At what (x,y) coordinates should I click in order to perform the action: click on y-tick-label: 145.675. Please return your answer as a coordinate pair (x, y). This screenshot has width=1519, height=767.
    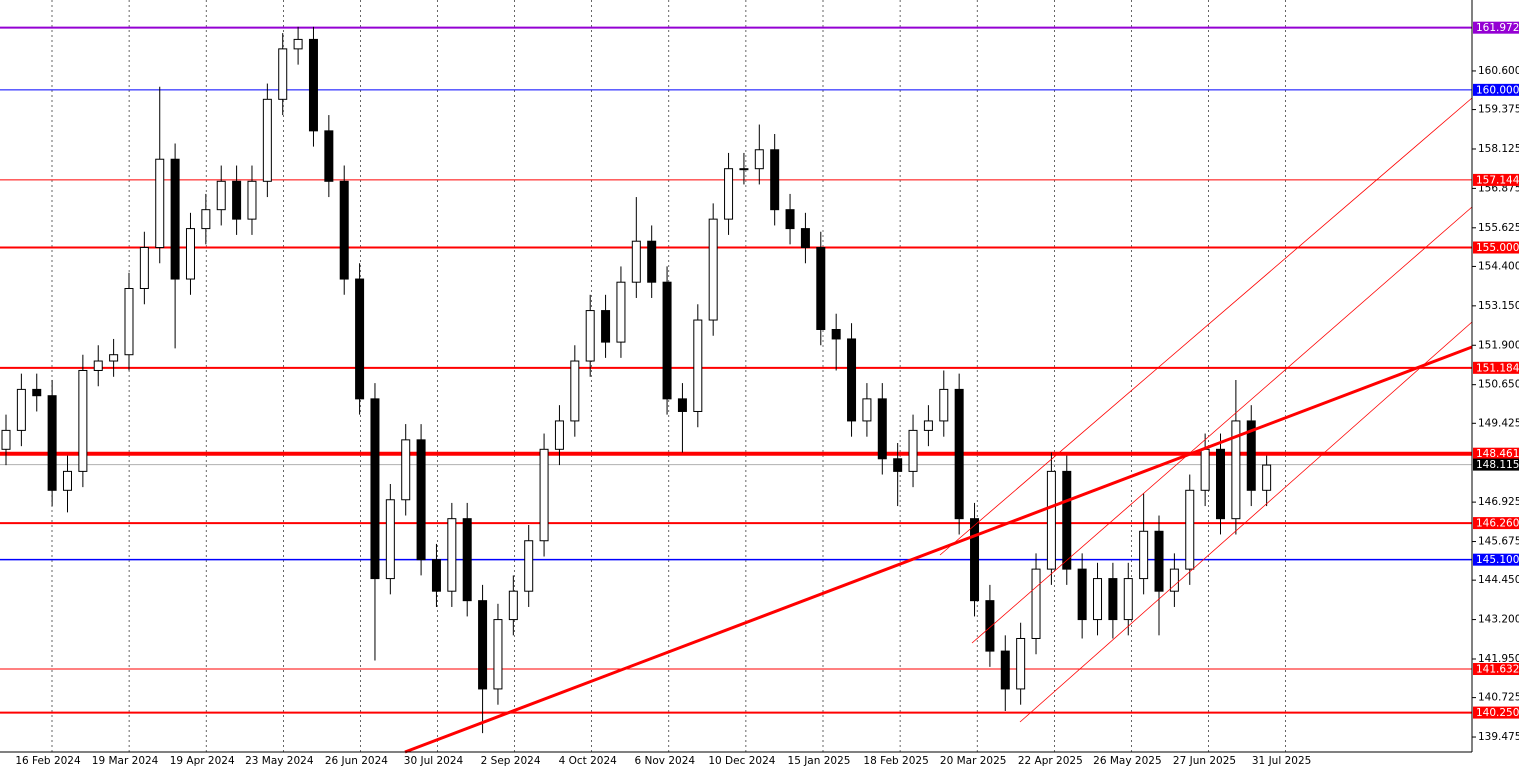
    Looking at the image, I should click on (1498, 542).